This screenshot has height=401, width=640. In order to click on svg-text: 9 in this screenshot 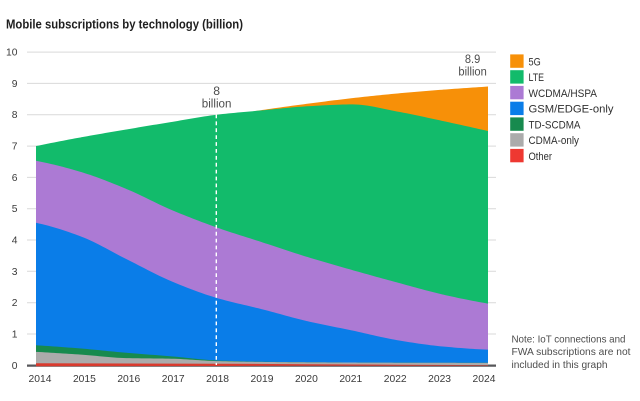, I will do `click(15, 84)`.